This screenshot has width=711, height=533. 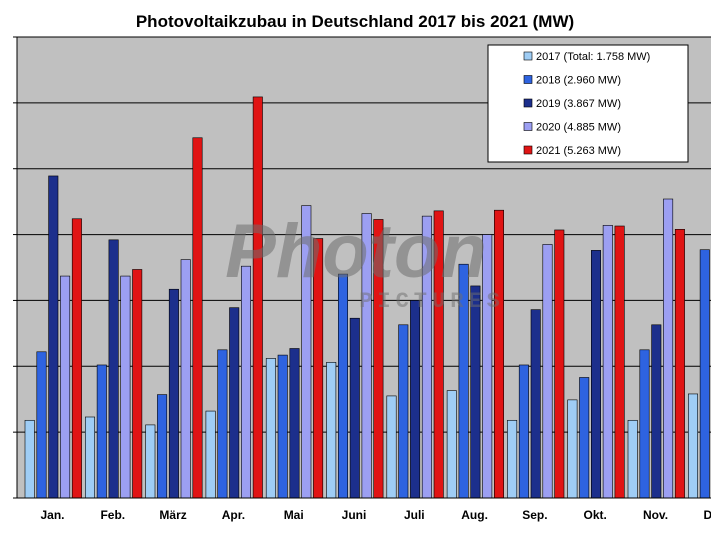 What do you see at coordinates (593, 57) in the screenshot?
I see `legend-label: 2017 (Total: 1.758 MW)` at bounding box center [593, 57].